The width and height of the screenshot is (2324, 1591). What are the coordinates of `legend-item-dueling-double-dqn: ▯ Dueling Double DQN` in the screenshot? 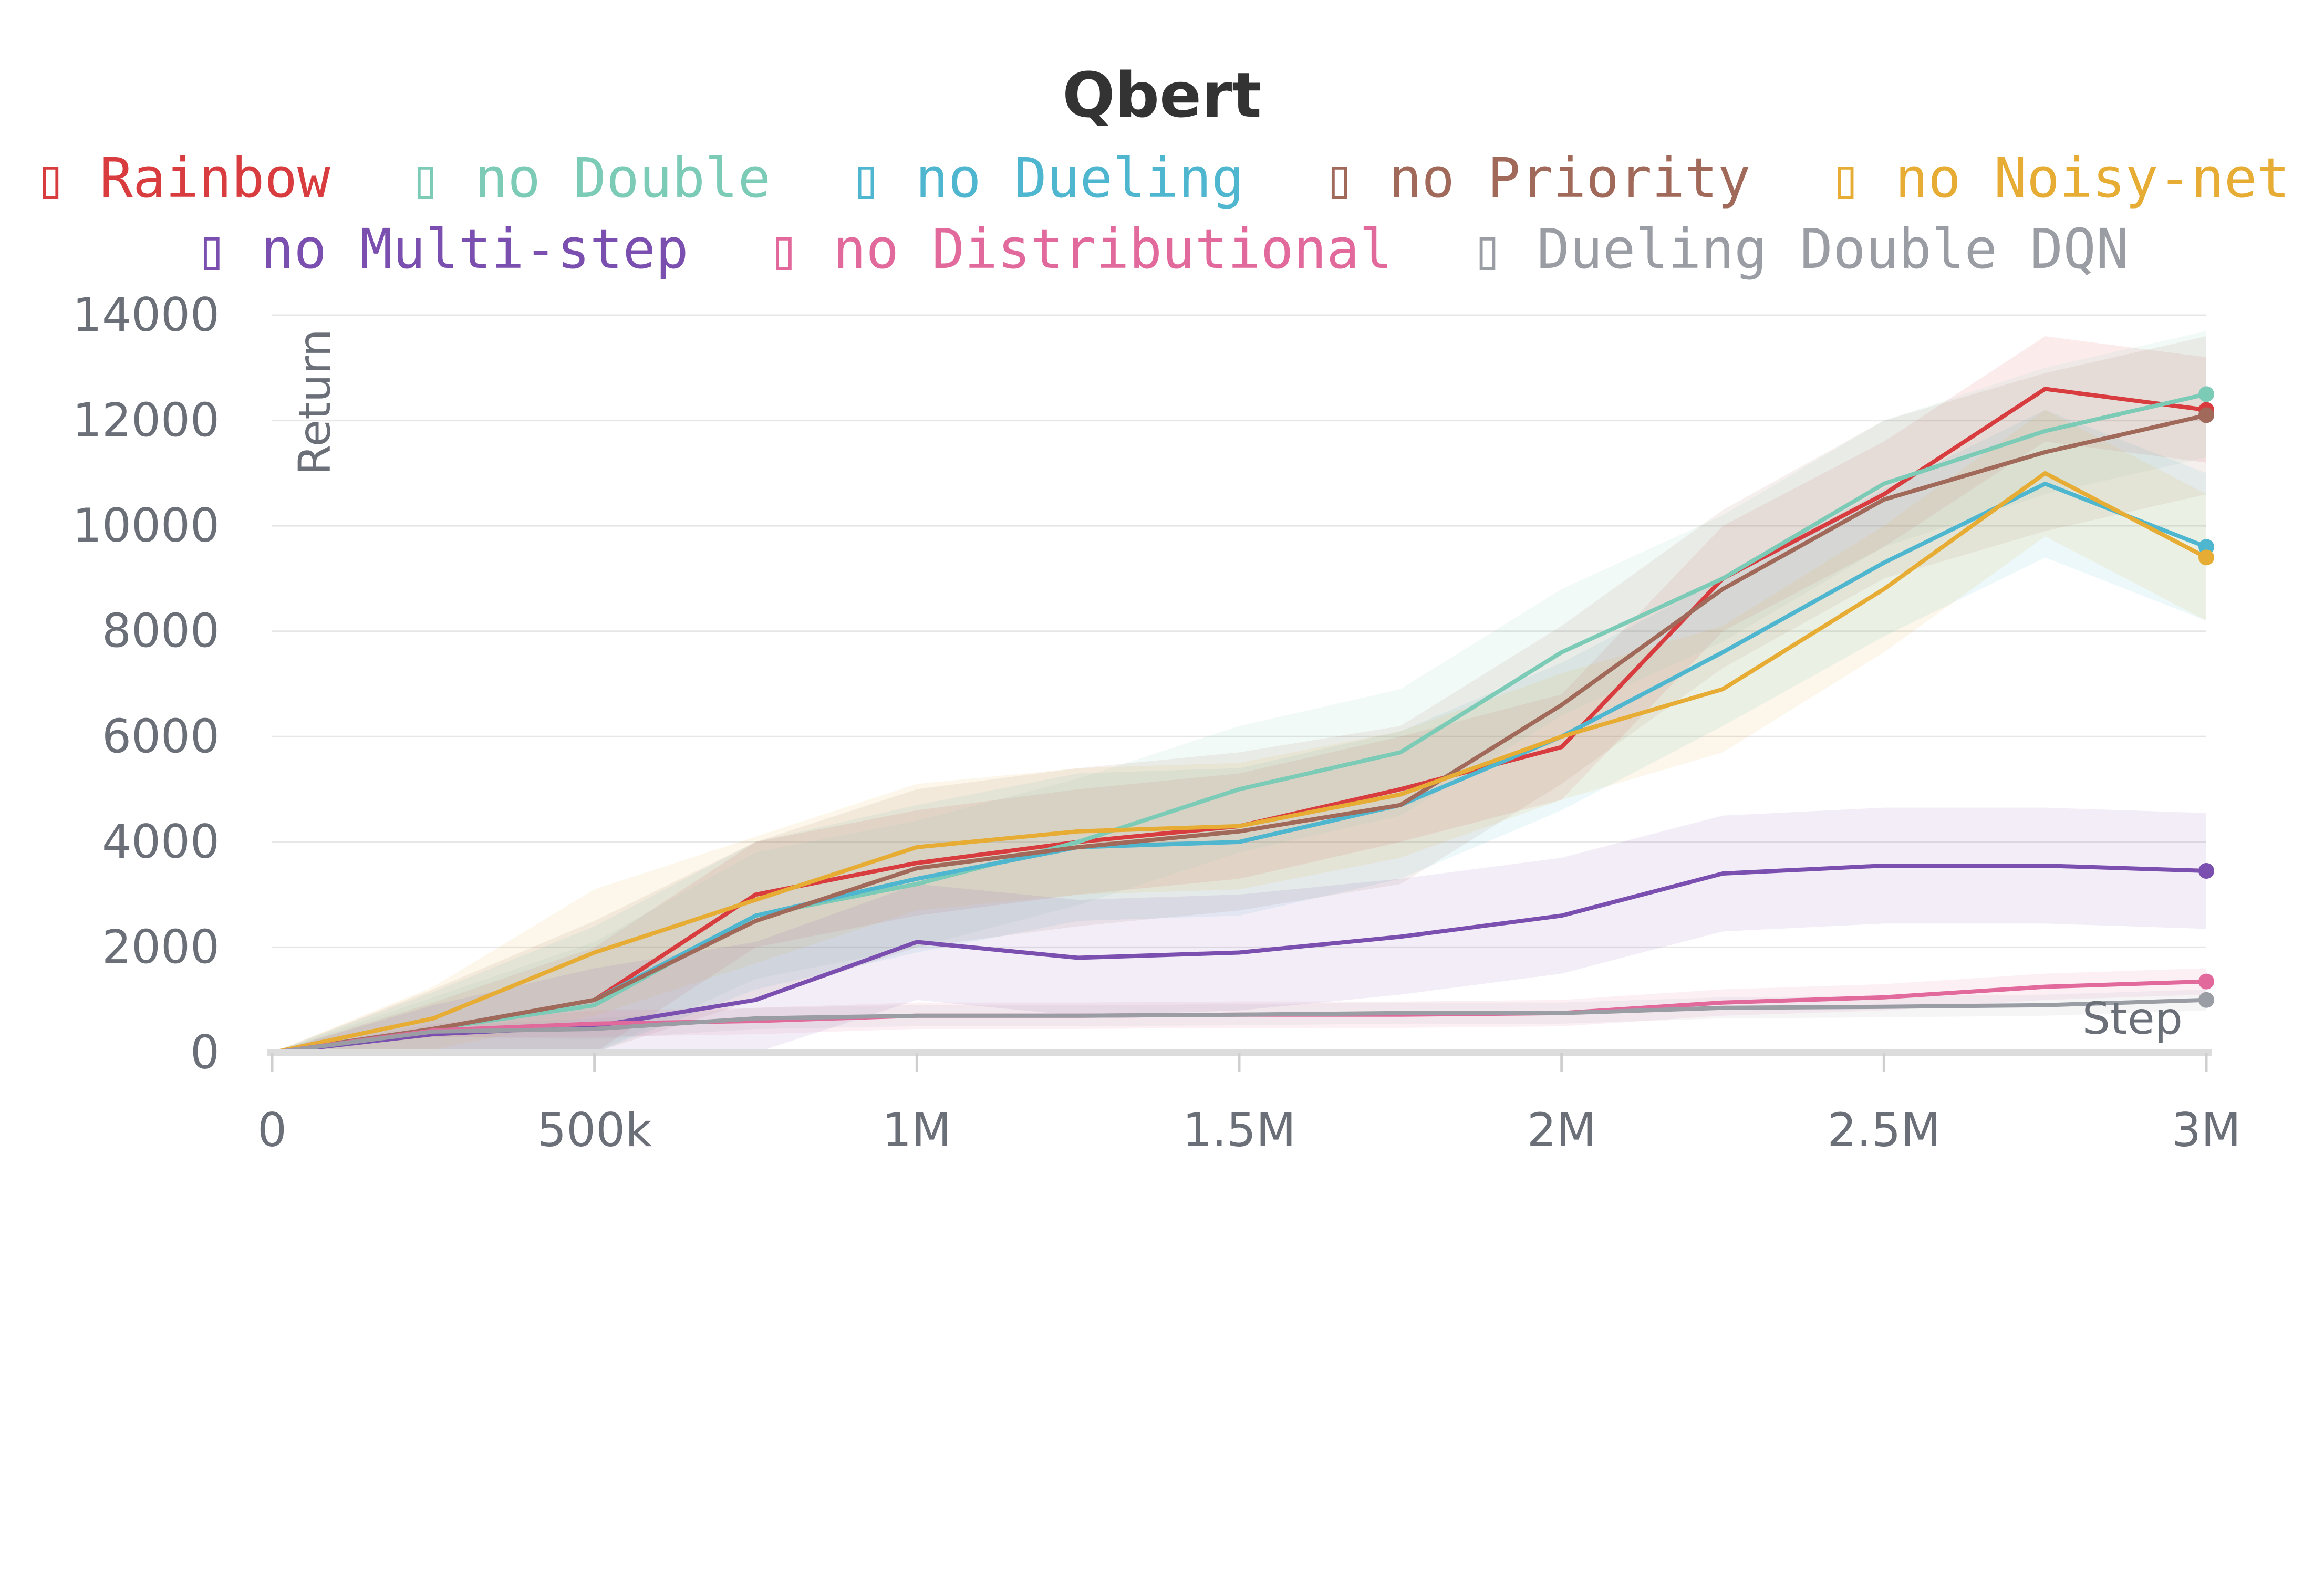 It's located at (1800, 249).